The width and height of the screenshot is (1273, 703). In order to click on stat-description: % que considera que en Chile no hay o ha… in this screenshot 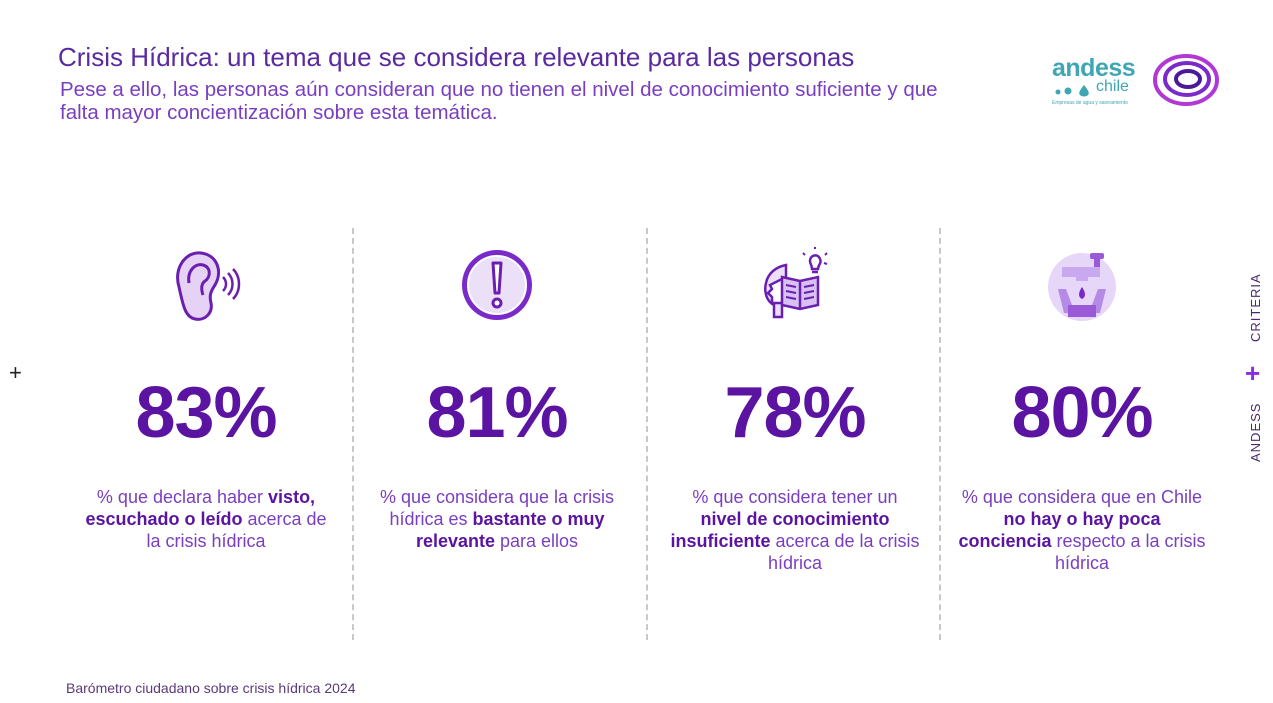, I will do `click(1082, 530)`.